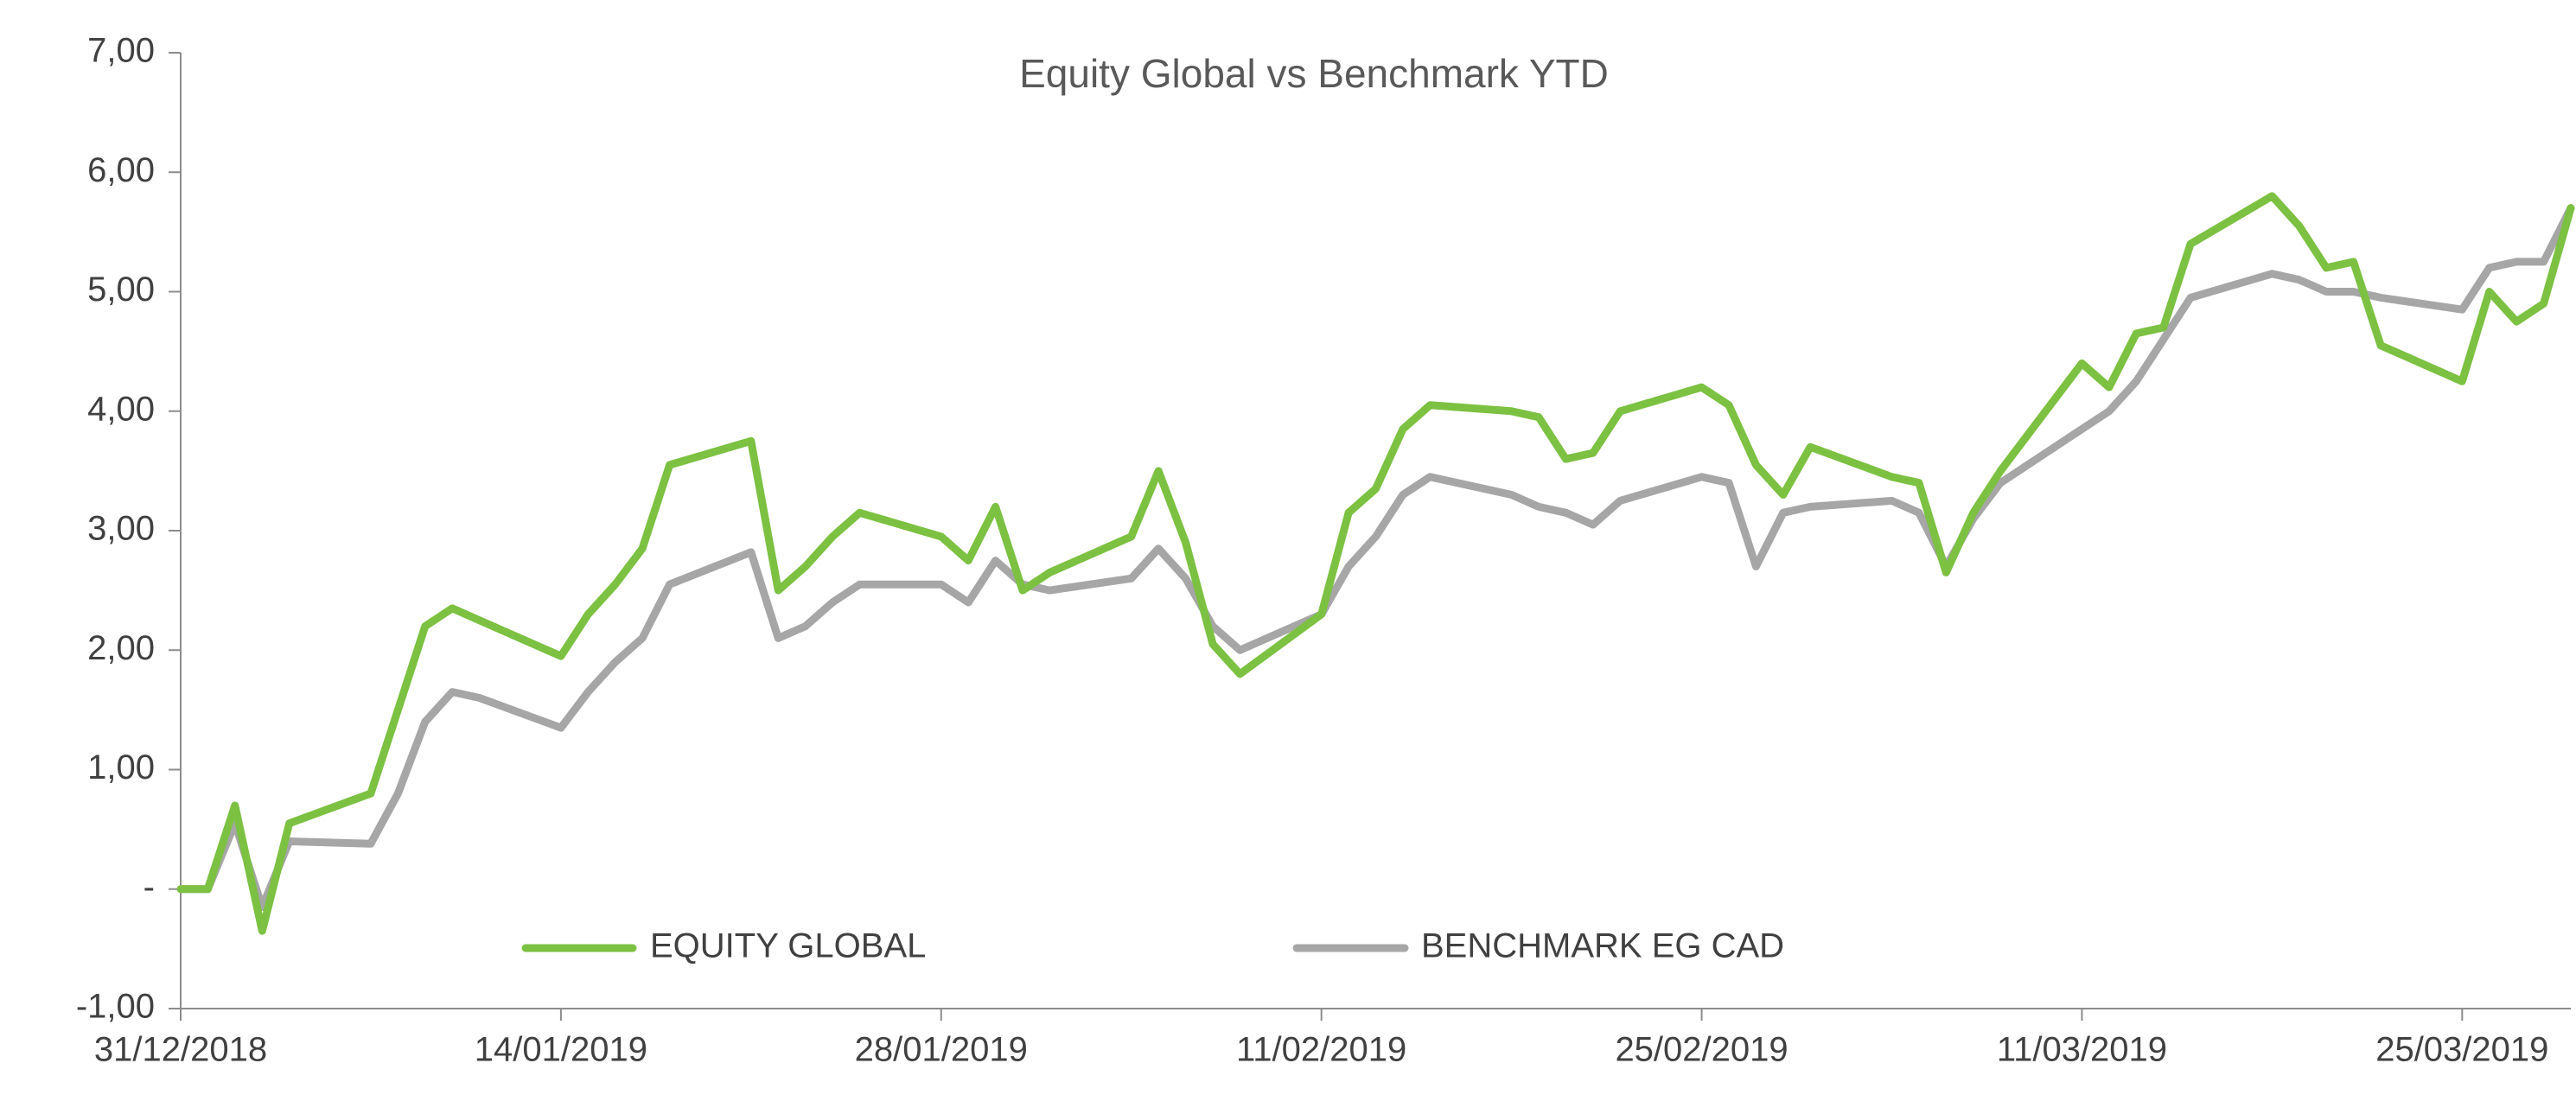  Describe the element at coordinates (1314, 73) in the screenshot. I see `chart-title: Equity Global vs Benchmark YTD` at that location.